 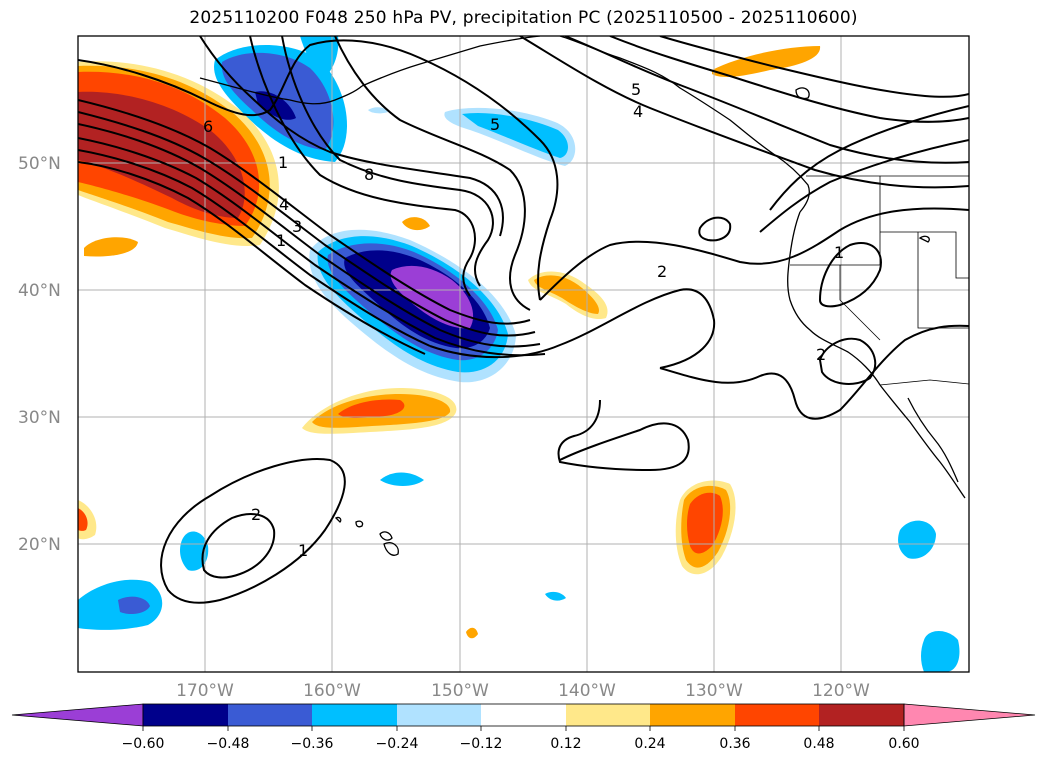 What do you see at coordinates (969, 715) in the screenshot?
I see `colorbar-extend-high` at bounding box center [969, 715].